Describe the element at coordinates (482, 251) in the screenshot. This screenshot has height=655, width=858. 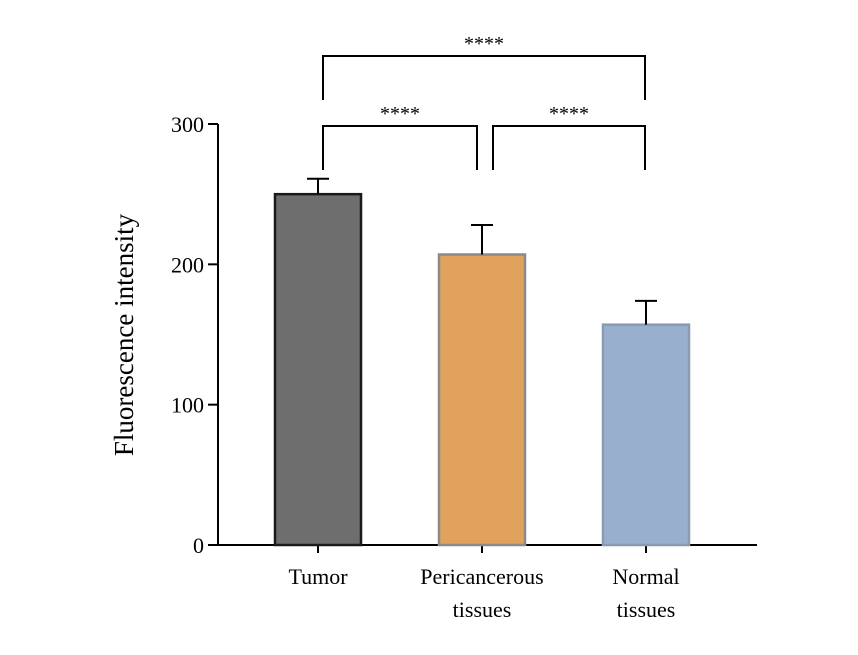
I see `error-bars` at that location.